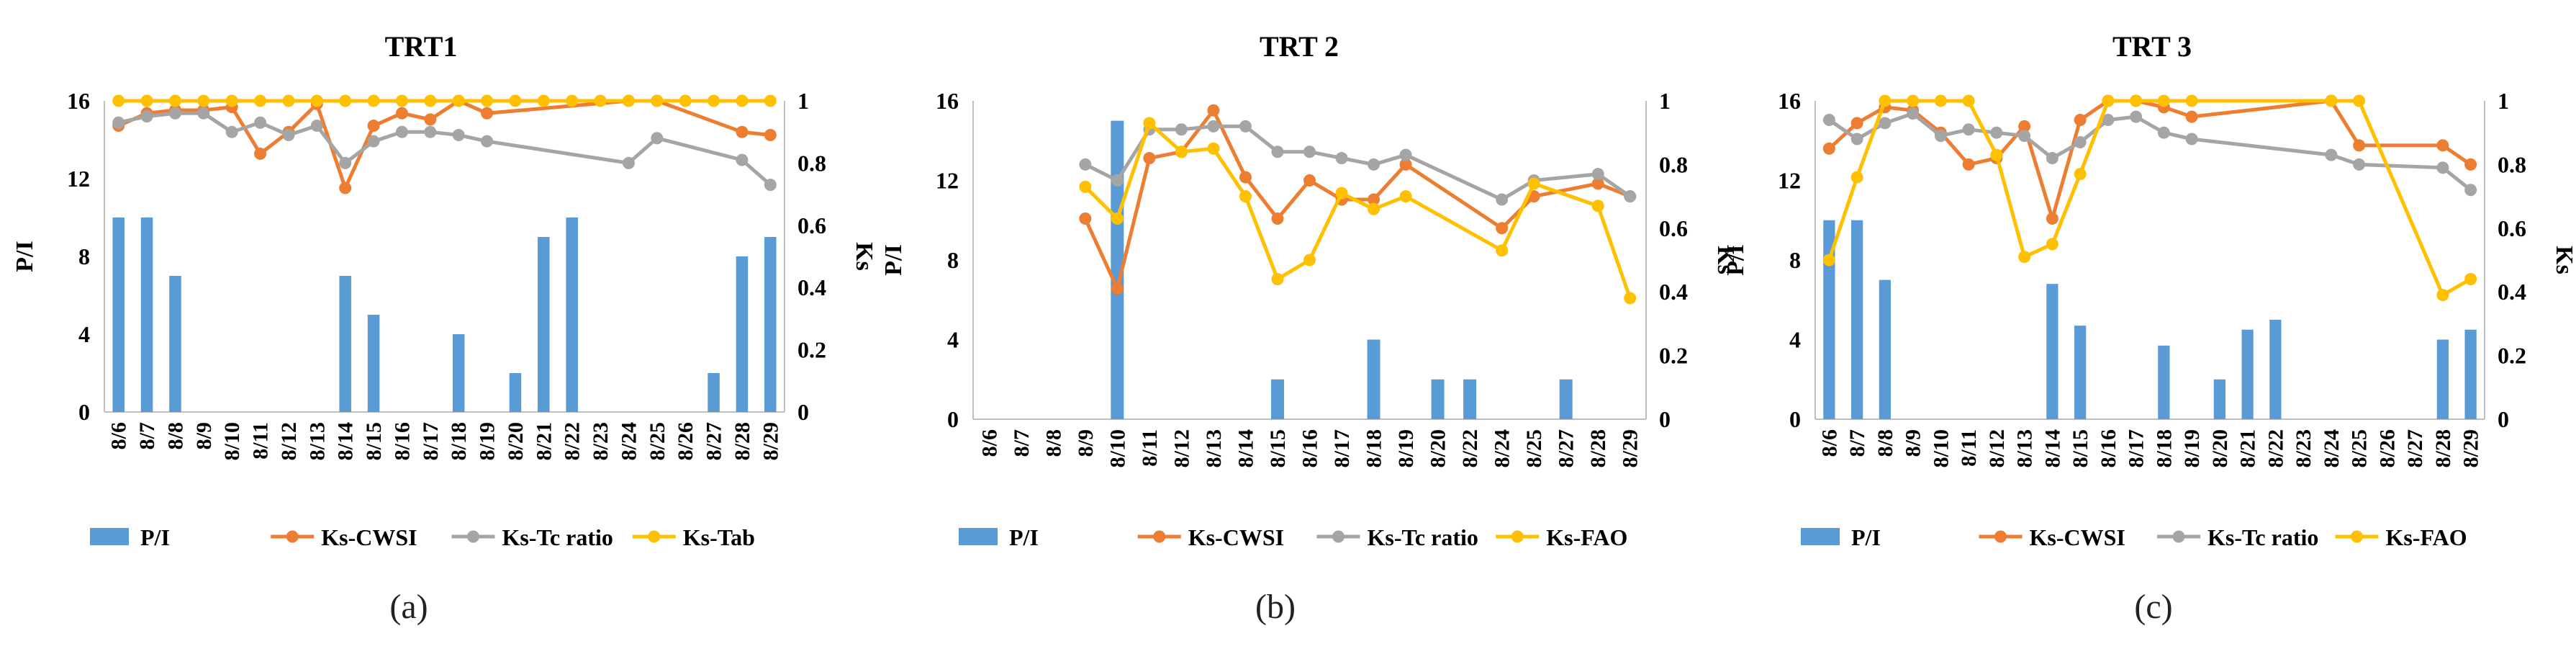  Describe the element at coordinates (771, 441) in the screenshot. I see `x-tick-label: 8/29` at that location.